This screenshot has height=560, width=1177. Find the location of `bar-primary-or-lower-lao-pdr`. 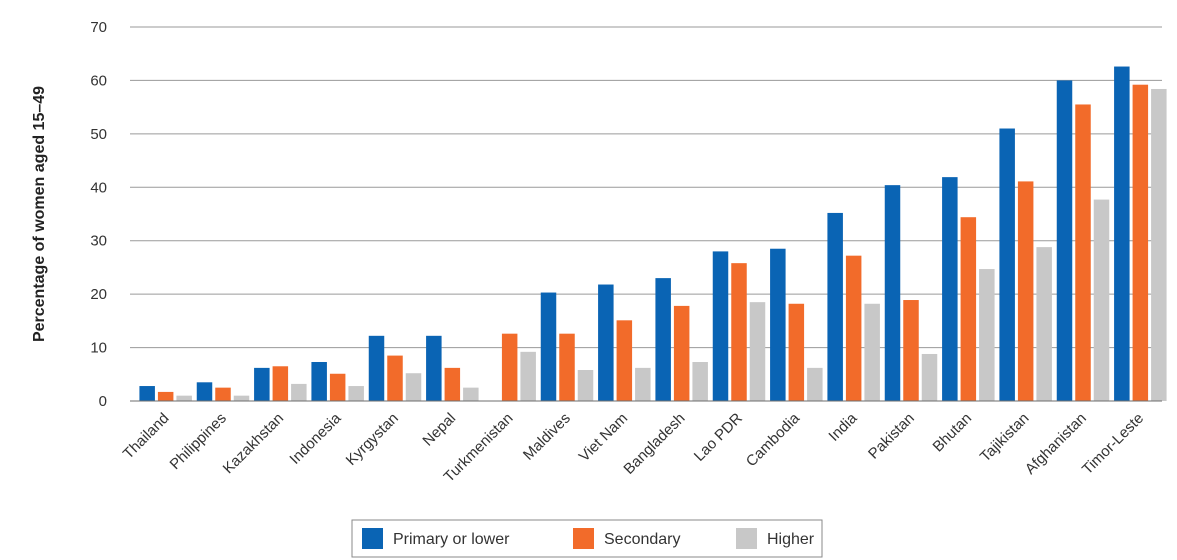

bar-primary-or-lower-lao-pdr is located at coordinates (720, 326).